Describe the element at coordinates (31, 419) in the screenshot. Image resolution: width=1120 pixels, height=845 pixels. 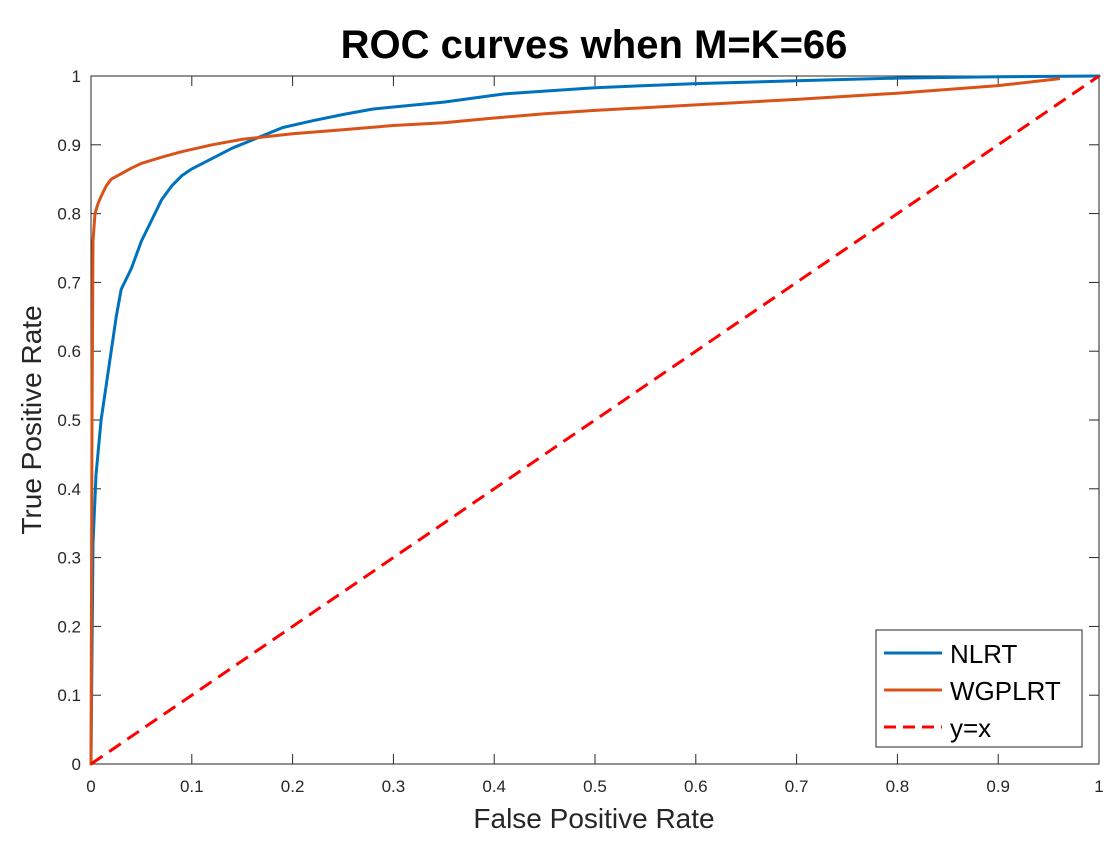
I see `y-axis-label: True Positive Rate` at that location.